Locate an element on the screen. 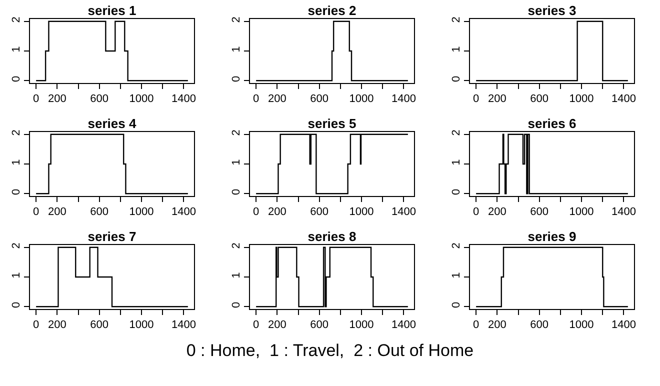 The width and height of the screenshot is (660, 386). chart-title: series 9 is located at coordinates (552, 236).